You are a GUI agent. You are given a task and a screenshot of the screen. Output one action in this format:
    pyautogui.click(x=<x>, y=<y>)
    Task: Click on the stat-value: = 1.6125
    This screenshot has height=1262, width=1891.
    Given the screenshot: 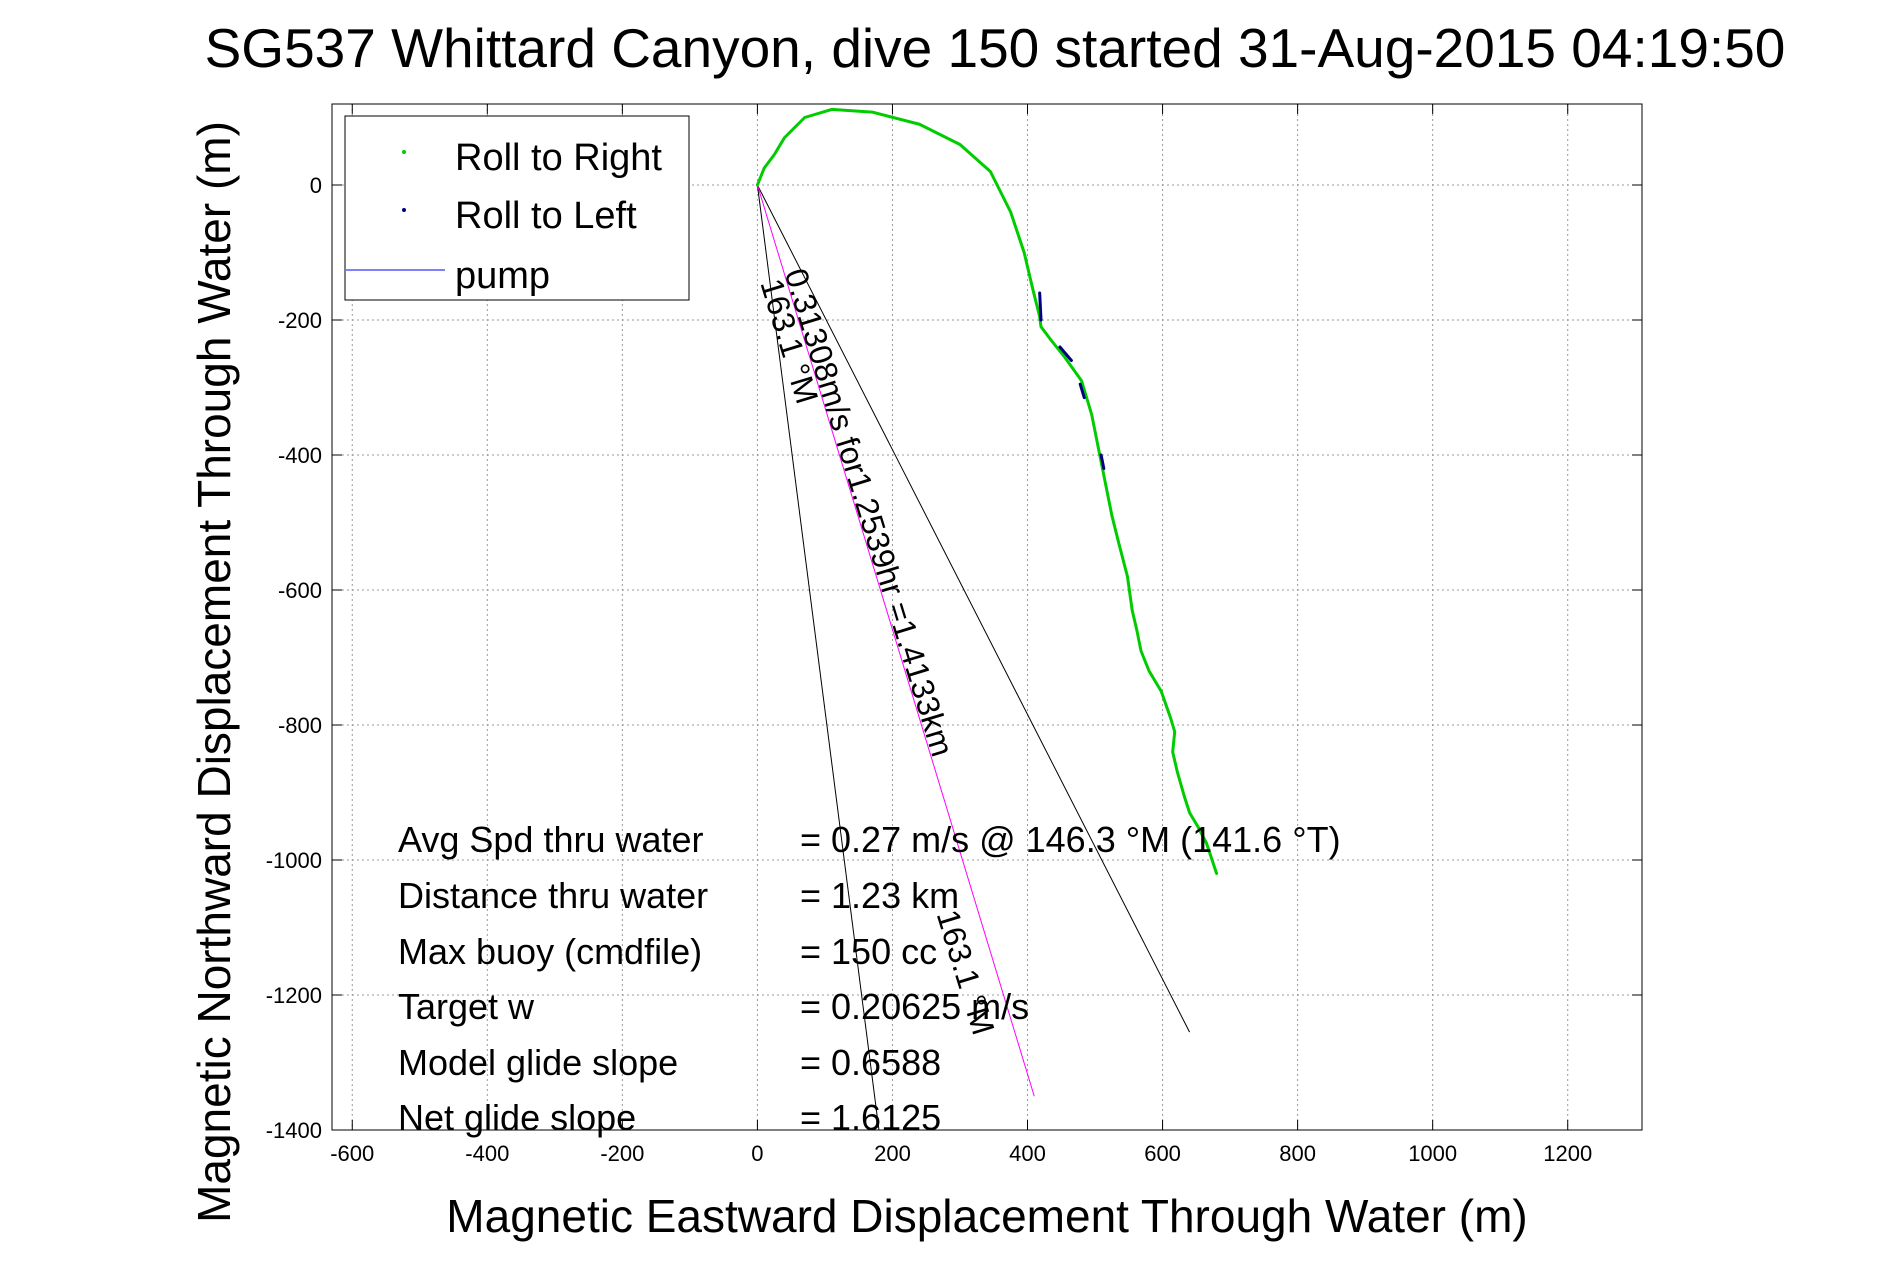 What is the action you would take?
    pyautogui.click(x=870, y=1117)
    